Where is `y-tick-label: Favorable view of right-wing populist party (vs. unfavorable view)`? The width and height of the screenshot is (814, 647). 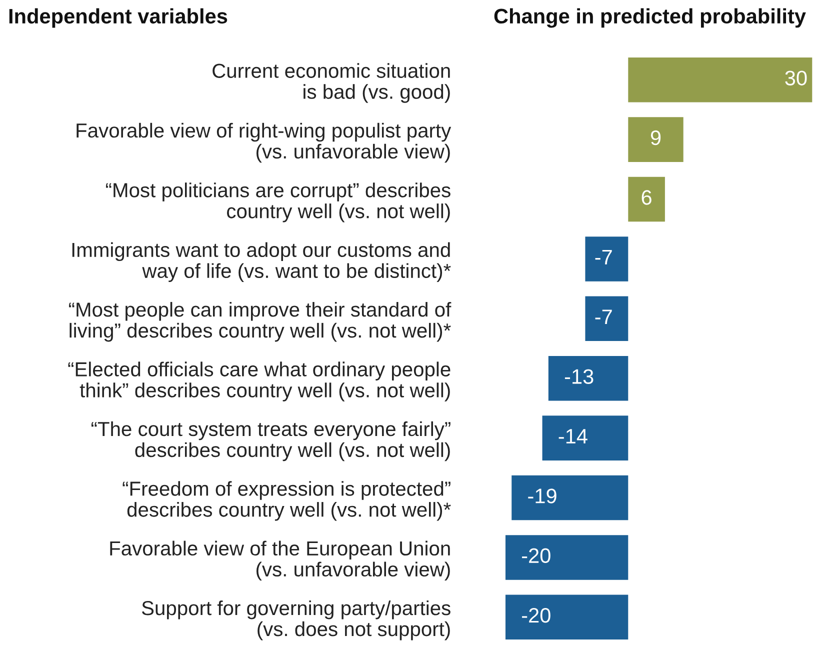 y-tick-label: Favorable view of right-wing populist party (vs. unfavorable view) is located at coordinates (264, 142).